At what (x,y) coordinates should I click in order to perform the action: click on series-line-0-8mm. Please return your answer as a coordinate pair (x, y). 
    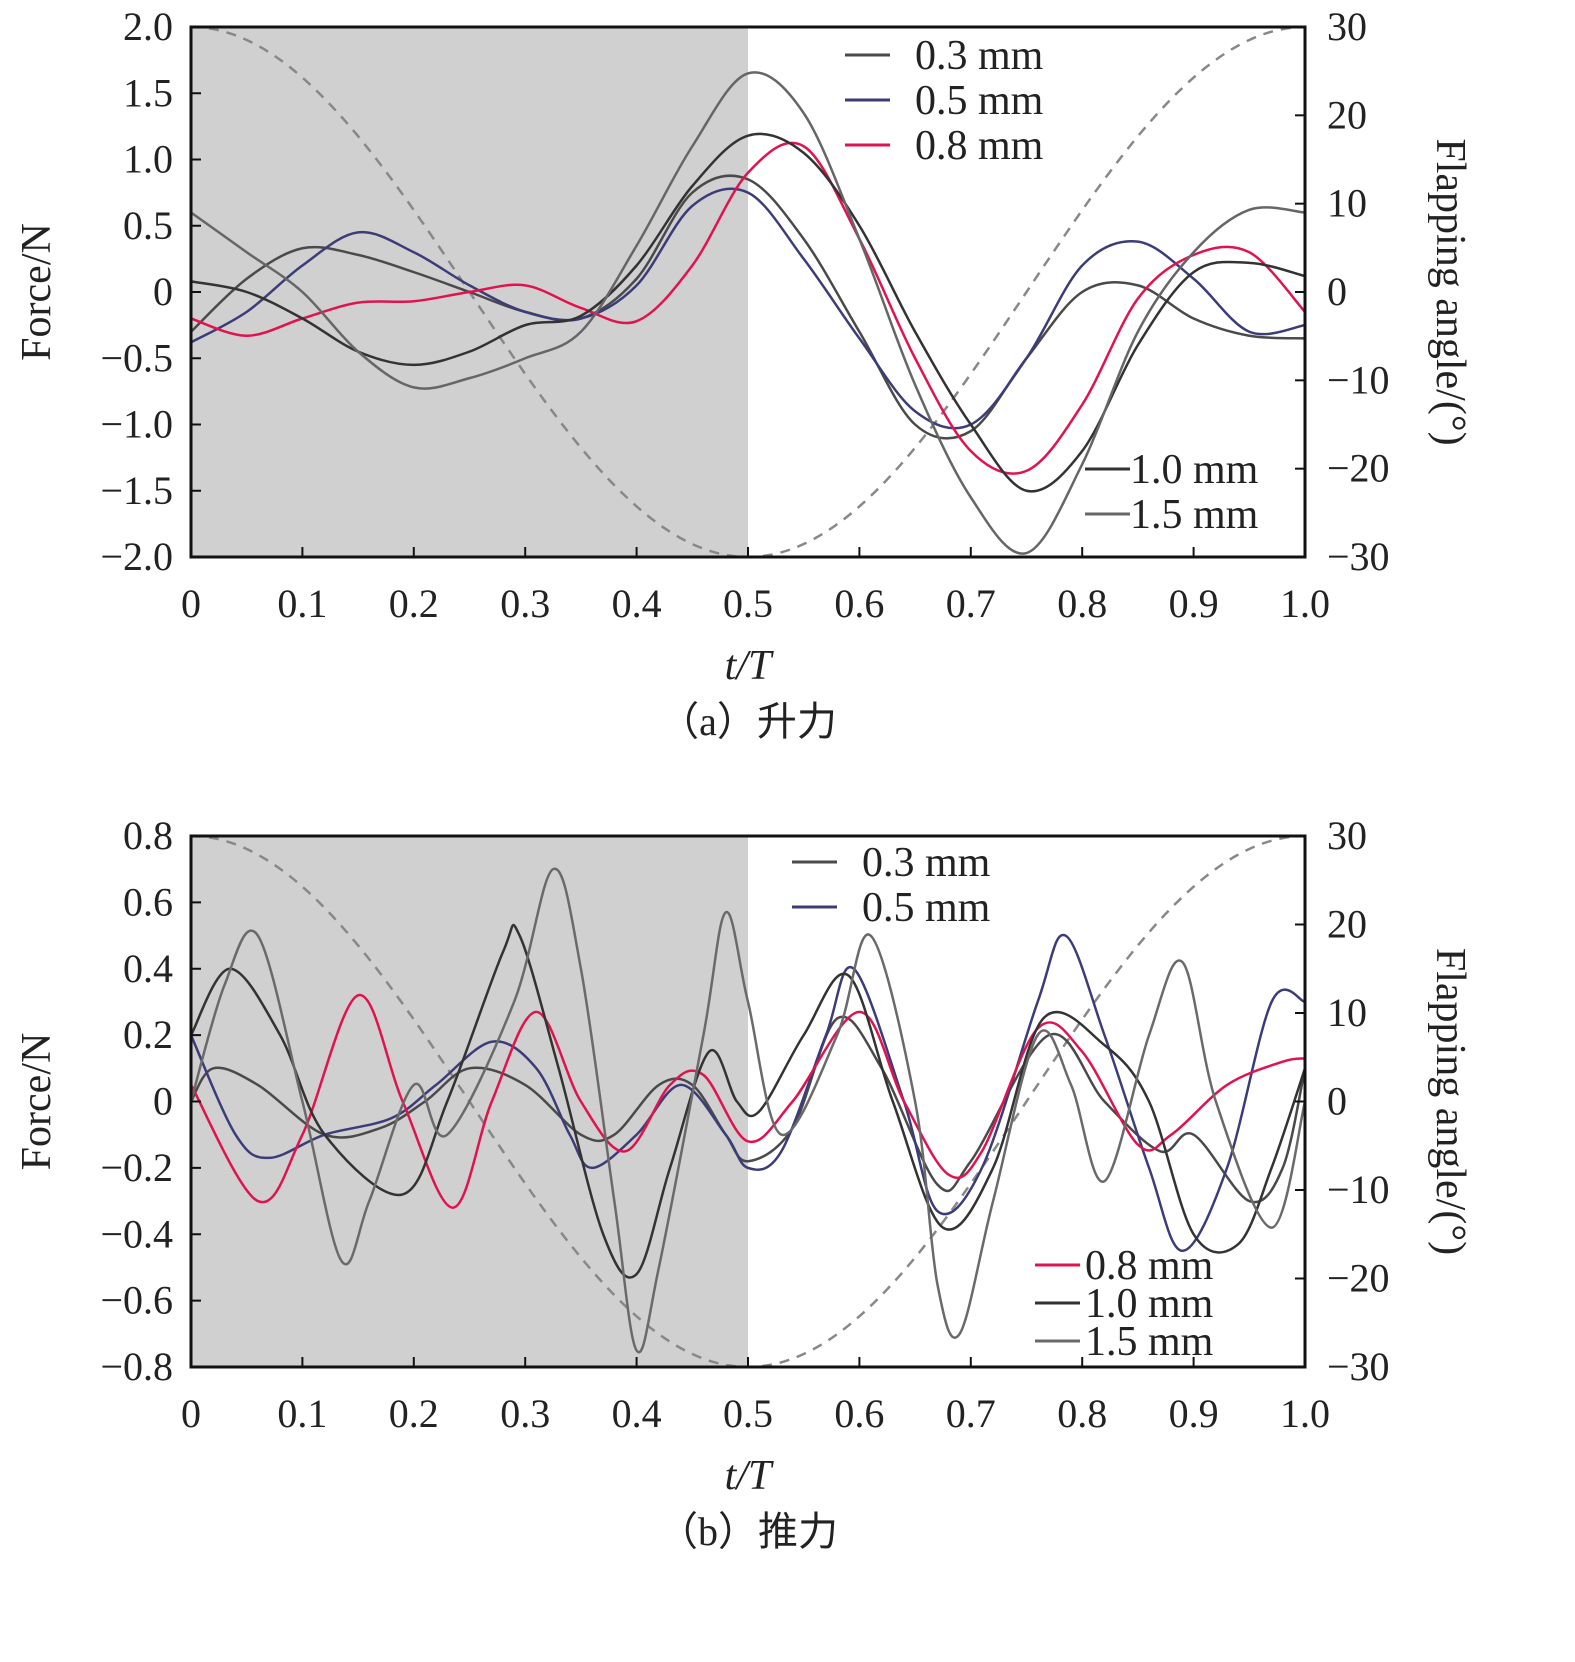
    Looking at the image, I should click on (747, 1101).